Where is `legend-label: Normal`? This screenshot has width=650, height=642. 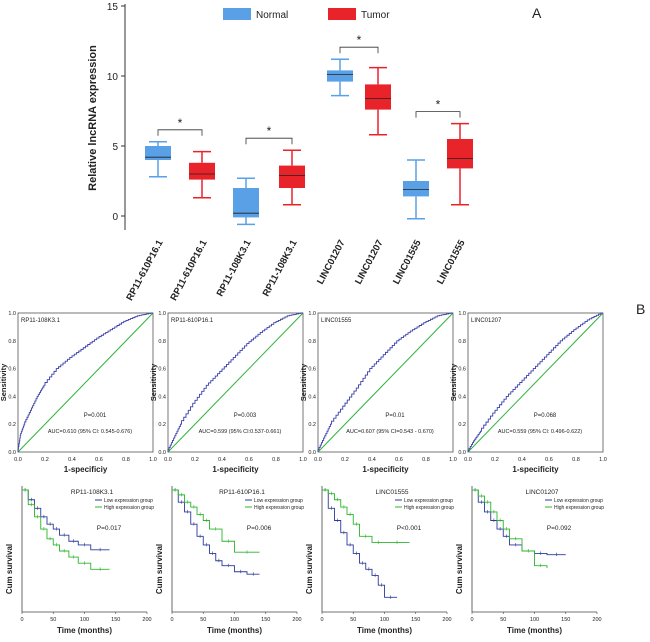 legend-label: Normal is located at coordinates (272, 15).